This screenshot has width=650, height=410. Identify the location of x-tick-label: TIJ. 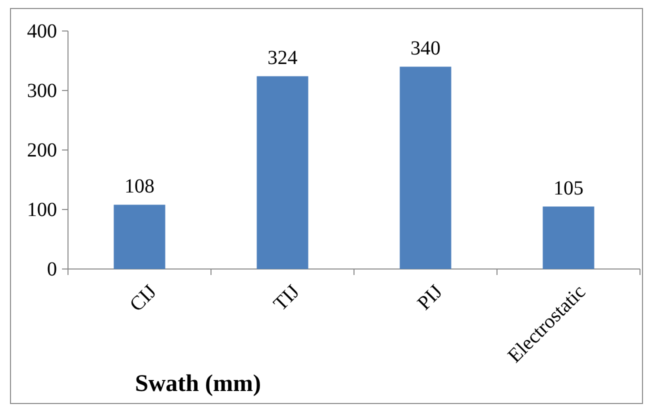
(287, 298).